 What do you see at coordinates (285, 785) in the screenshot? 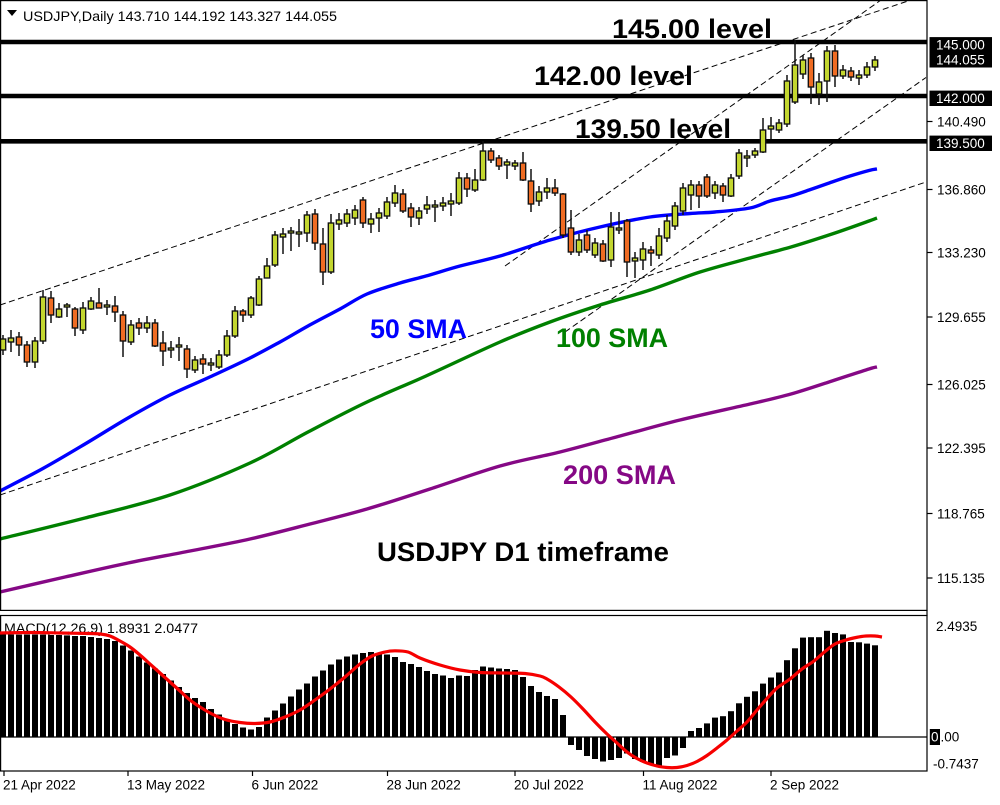
I see `svg-text: 6 Jun 2022` at bounding box center [285, 785].